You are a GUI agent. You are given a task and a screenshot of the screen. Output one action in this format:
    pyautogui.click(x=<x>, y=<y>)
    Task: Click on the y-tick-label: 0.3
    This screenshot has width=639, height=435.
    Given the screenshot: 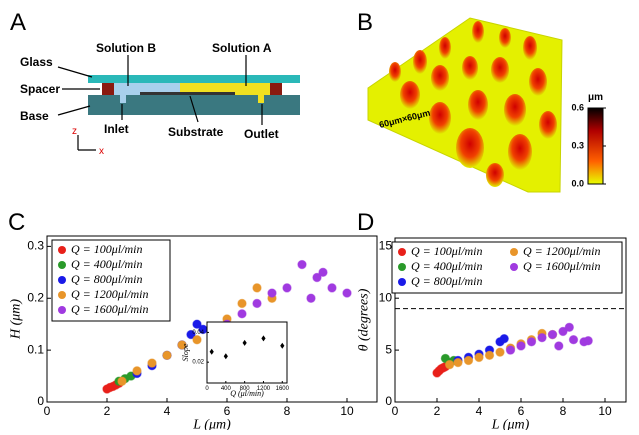 What is the action you would take?
    pyautogui.click(x=35, y=246)
    